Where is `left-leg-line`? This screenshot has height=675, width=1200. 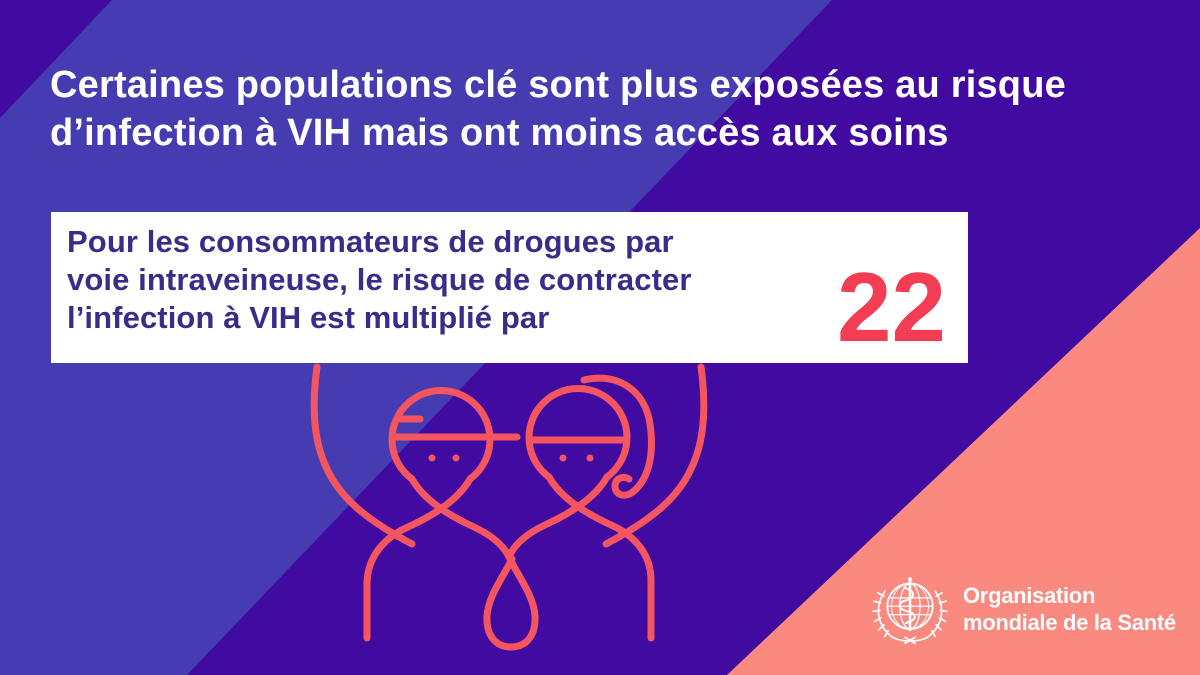
left-leg-line is located at coordinates (418, 558).